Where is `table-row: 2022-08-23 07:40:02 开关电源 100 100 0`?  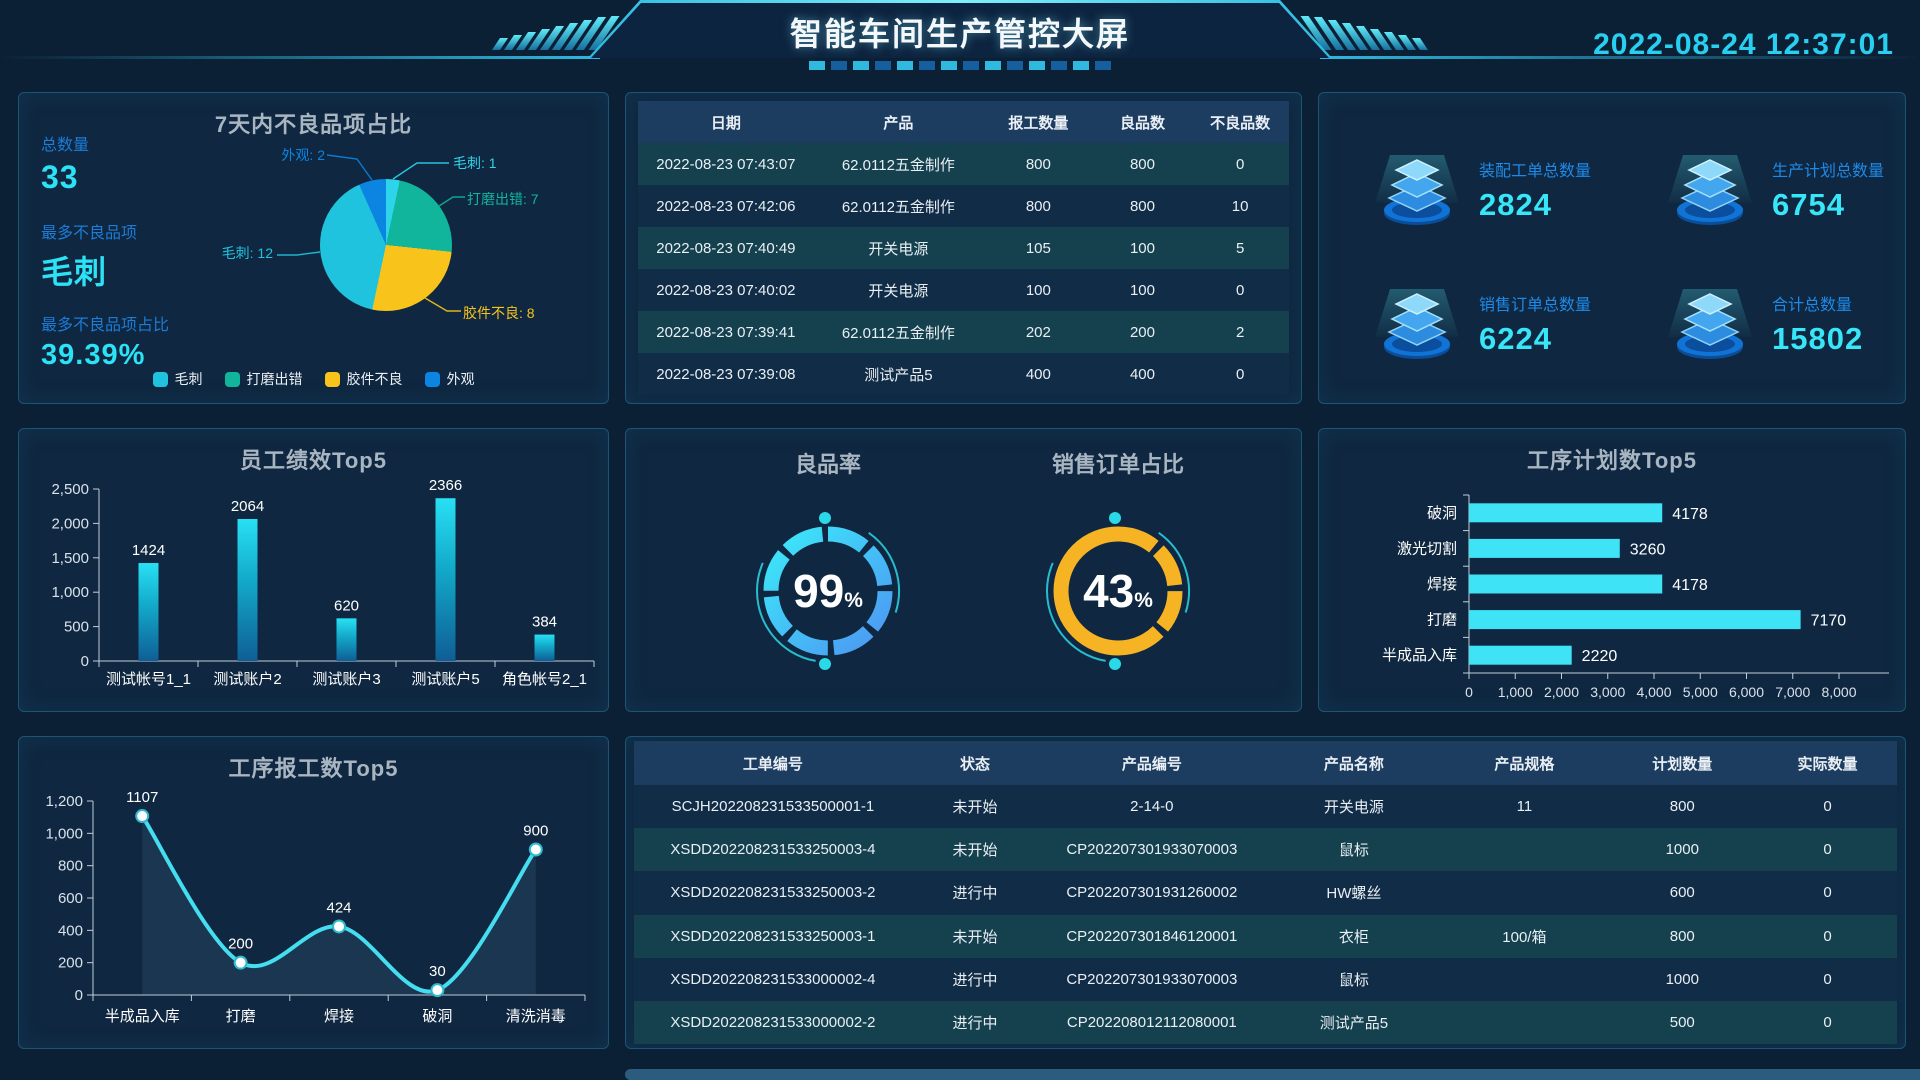 table-row: 2022-08-23 07:40:02 开关电源 100 100 0 is located at coordinates (963, 290).